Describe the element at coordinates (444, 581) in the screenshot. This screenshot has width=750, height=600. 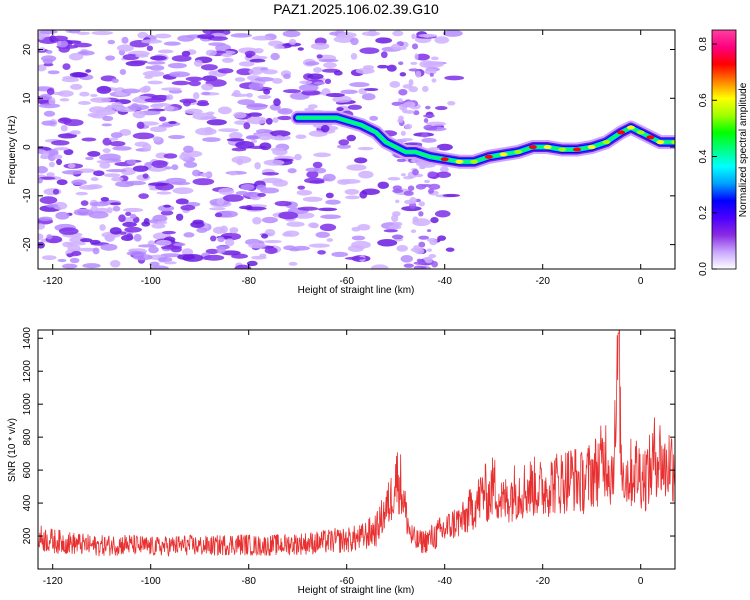
I see `snr-x-tick-label: -40` at that location.